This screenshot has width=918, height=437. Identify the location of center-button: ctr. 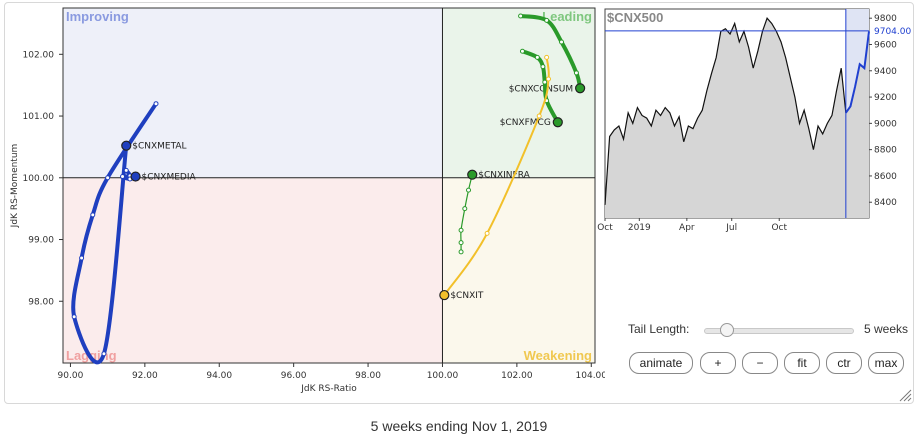
(844, 363).